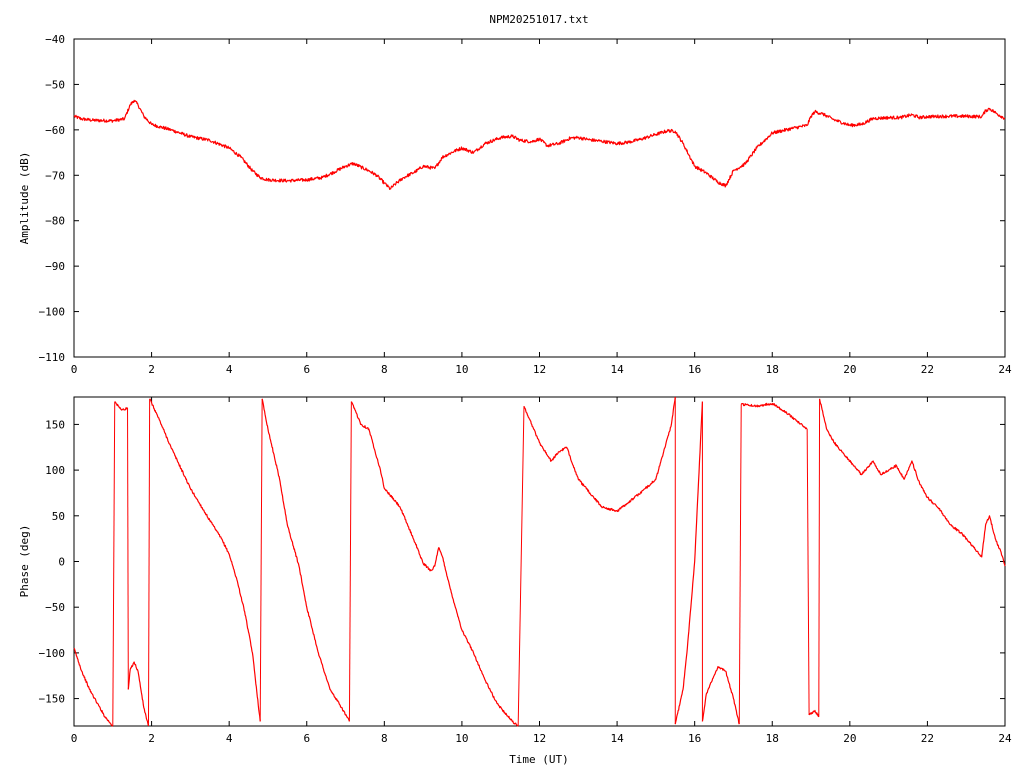 Image resolution: width=1024 pixels, height=768 pixels. I want to click on amplitude-x-tick-label: 22, so click(927, 369).